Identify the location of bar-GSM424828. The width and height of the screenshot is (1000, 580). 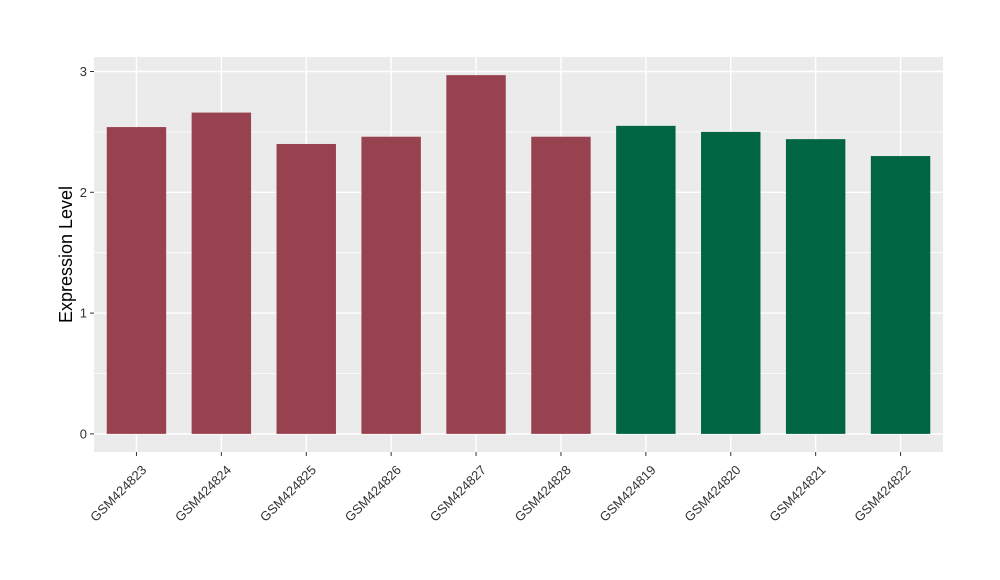
(561, 285).